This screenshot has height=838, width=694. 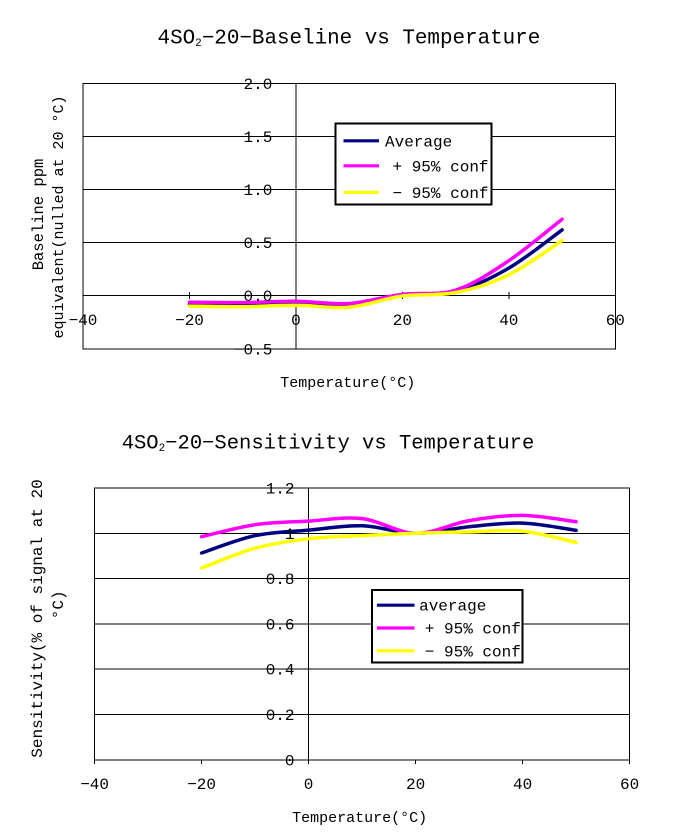 I want to click on svg-text:4SO2−20−Baseline vs Temperatur: 4SO2−20−Baseline vs Temperature, so click(x=349, y=39).